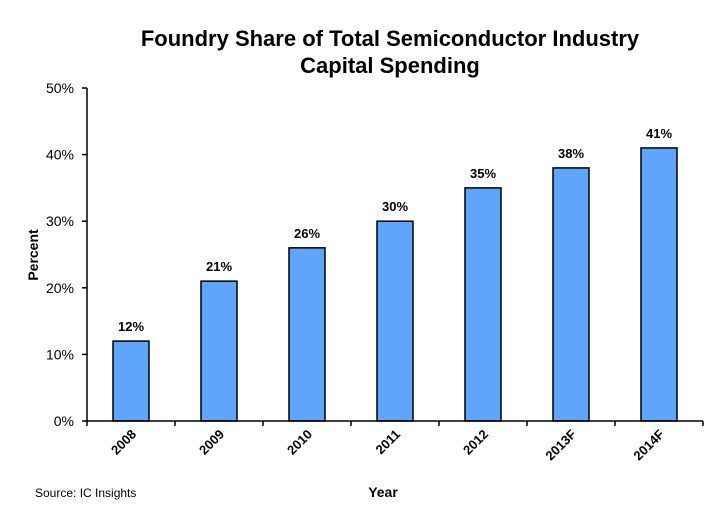  I want to click on bar-2010, so click(307, 334).